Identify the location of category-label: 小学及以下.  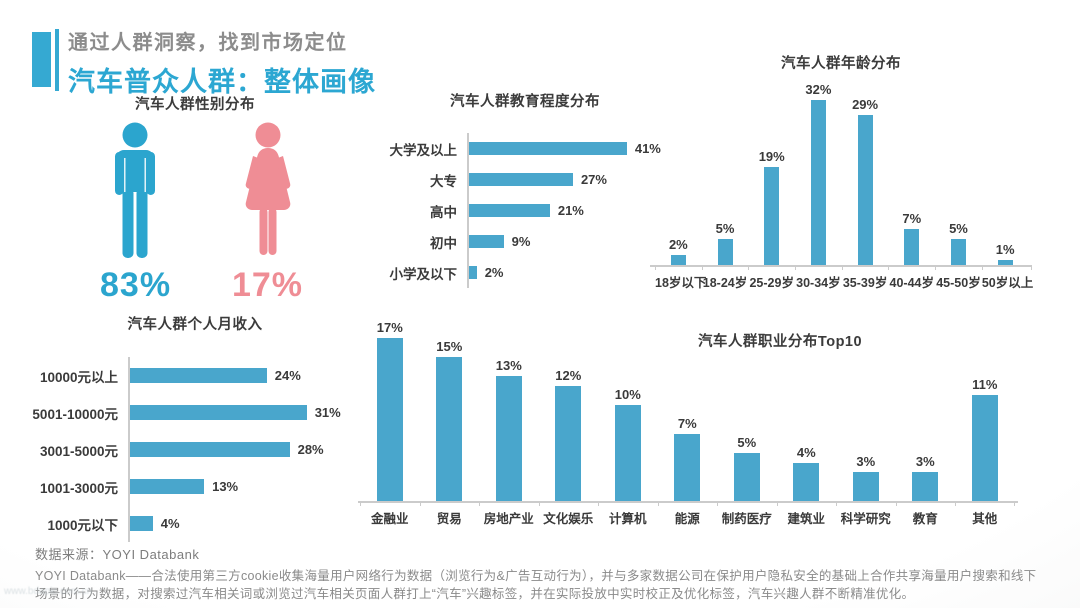
(423, 274).